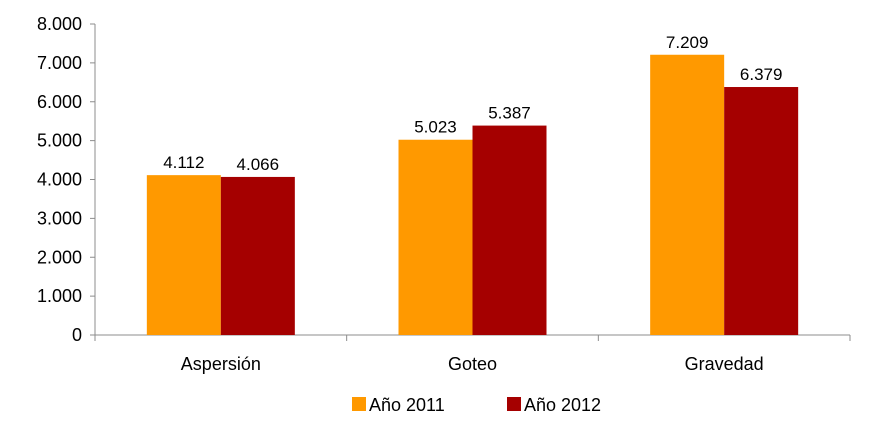 The width and height of the screenshot is (870, 421). I want to click on data-label: 7.209, so click(687, 42).